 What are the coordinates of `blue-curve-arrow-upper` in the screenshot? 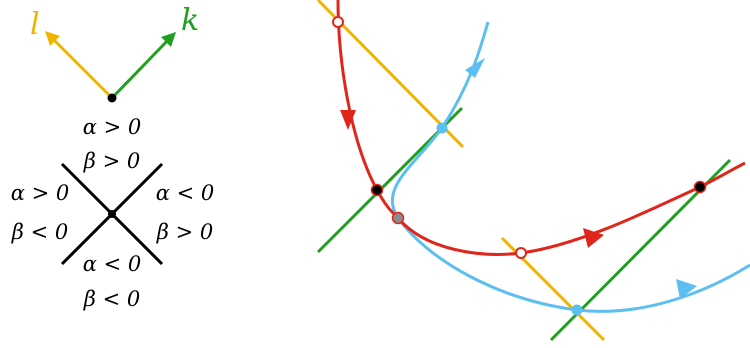 It's located at (475, 68).